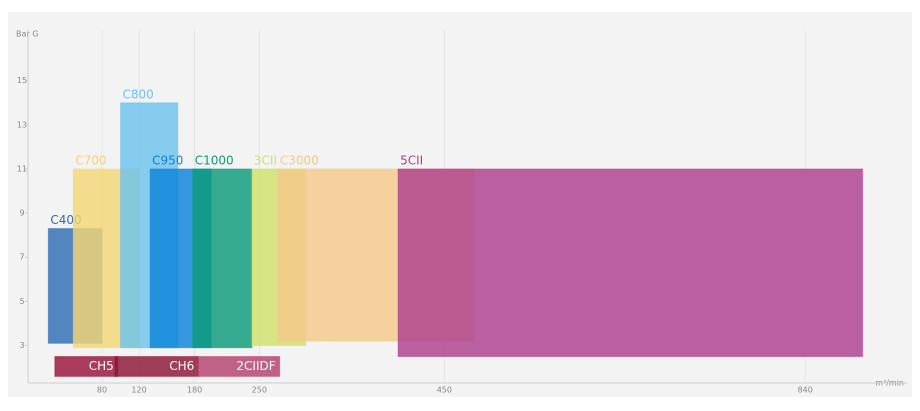 The width and height of the screenshot is (920, 411). Describe the element at coordinates (167, 160) in the screenshot. I see `series-label: C950` at that location.